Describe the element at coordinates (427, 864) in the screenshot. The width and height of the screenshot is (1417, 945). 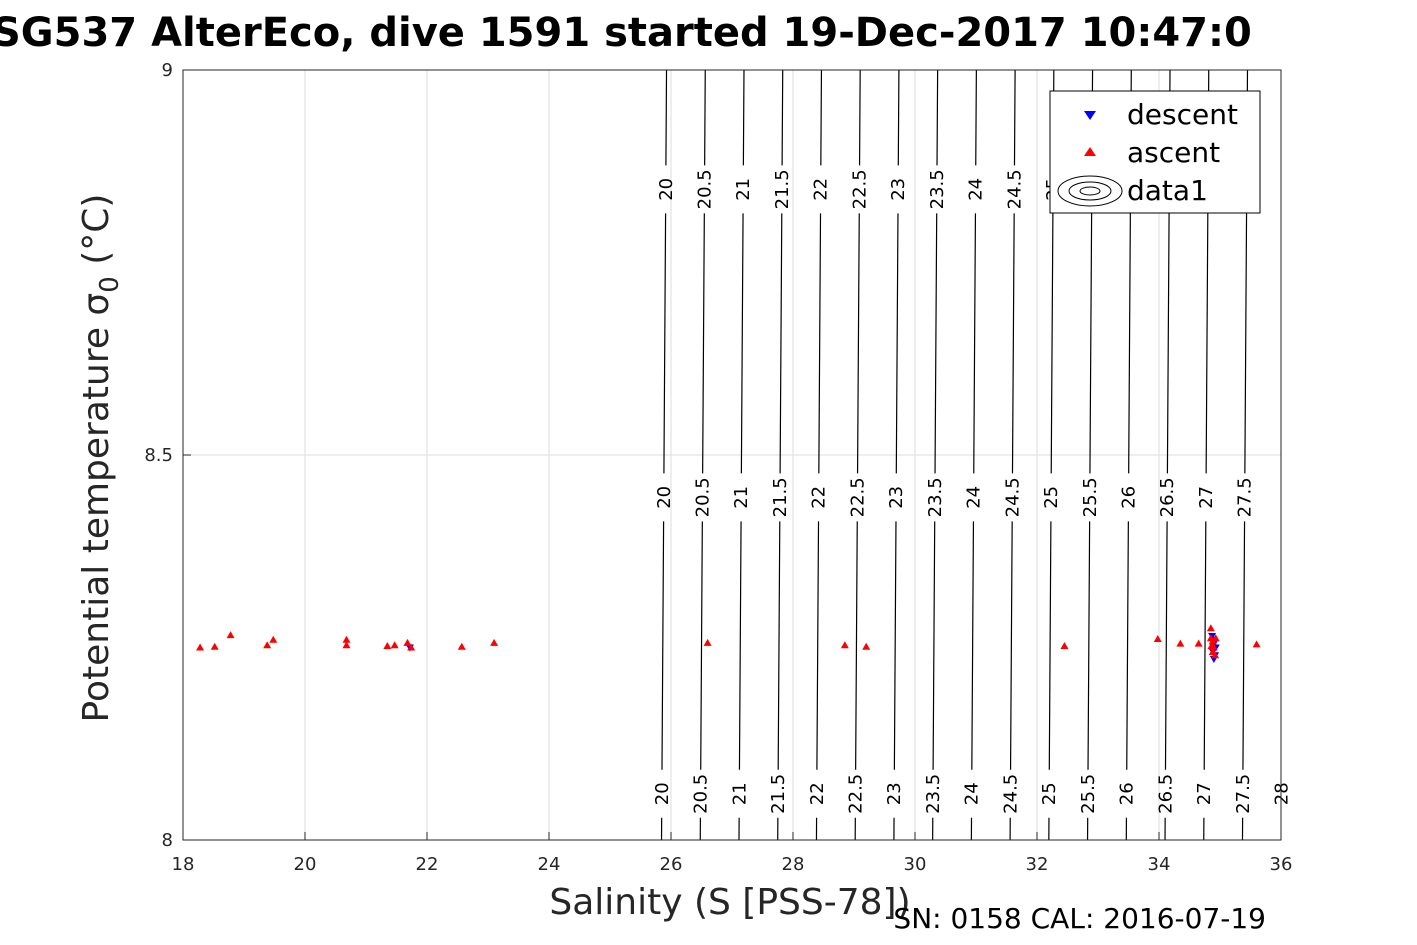
I see `x-tick-label: 22` at that location.